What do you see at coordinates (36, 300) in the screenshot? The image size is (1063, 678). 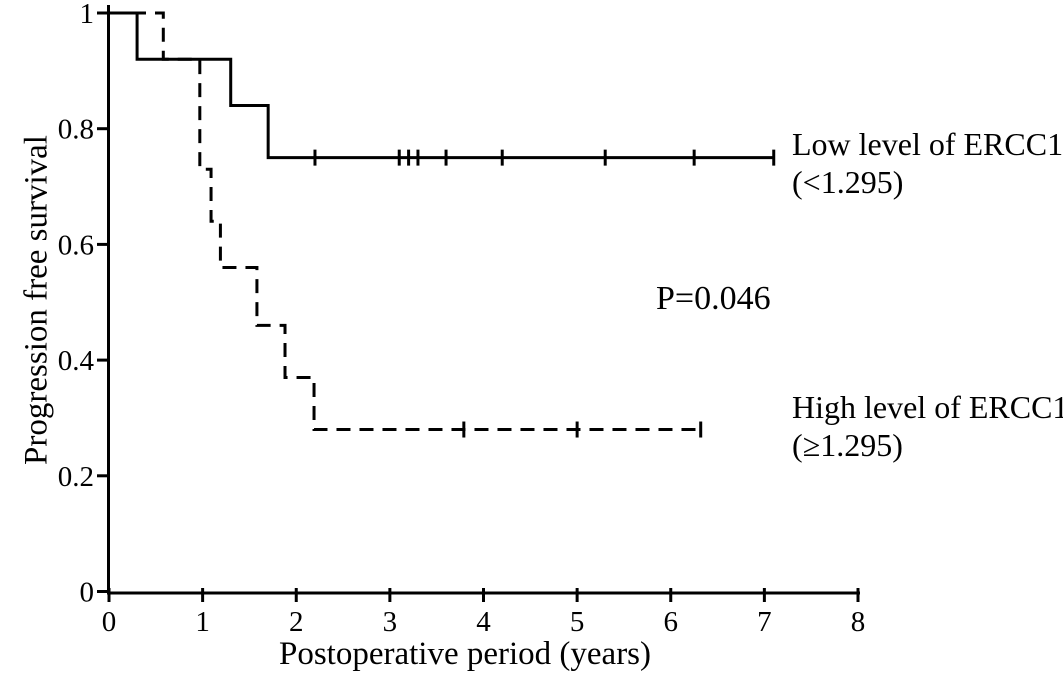 I see `y-axis-title: Progression free survival` at bounding box center [36, 300].